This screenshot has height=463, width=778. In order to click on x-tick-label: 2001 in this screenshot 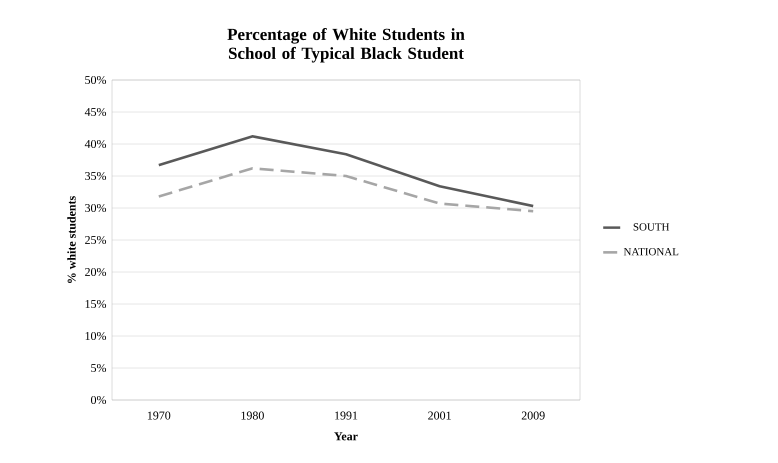, I will do `click(439, 416)`.